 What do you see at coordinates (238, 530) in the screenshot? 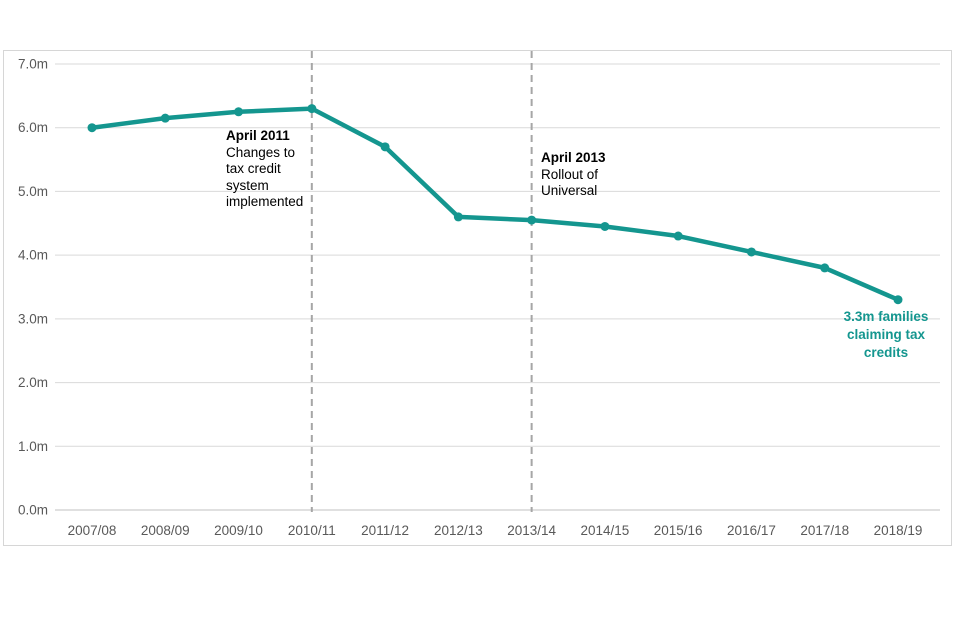
I see `x-tick-label: 2009/10` at bounding box center [238, 530].